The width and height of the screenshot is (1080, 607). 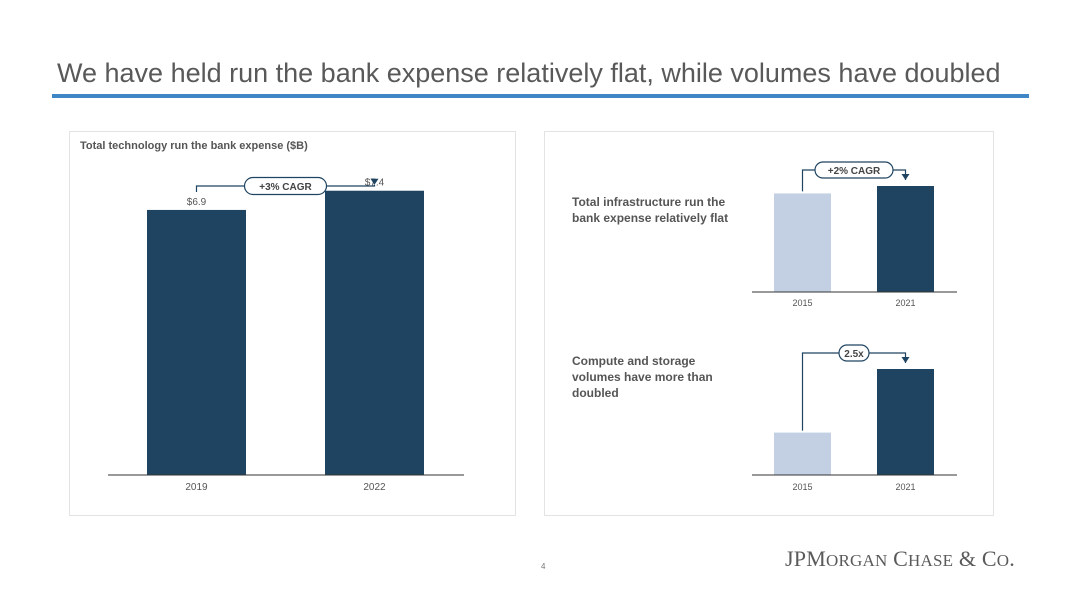 What do you see at coordinates (374, 487) in the screenshot?
I see `x-tick-label: 2022` at bounding box center [374, 487].